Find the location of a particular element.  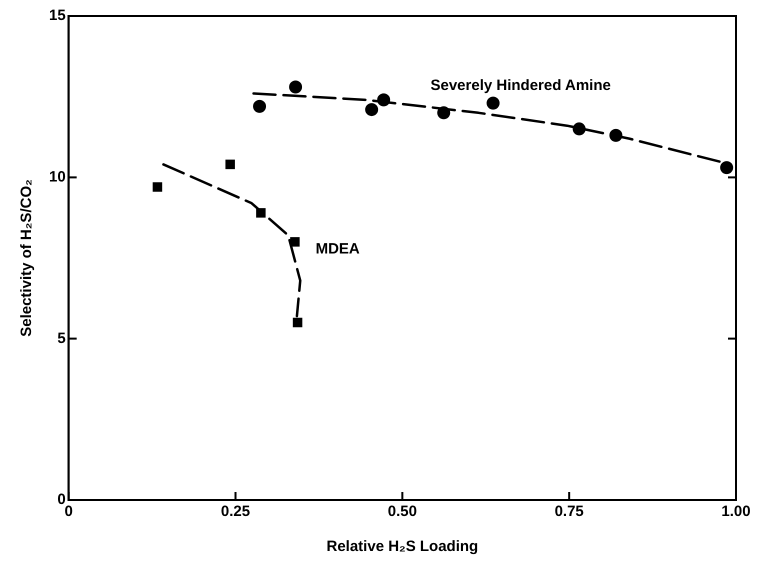

series-label: Severely Hindered Amine is located at coordinates (520, 85).